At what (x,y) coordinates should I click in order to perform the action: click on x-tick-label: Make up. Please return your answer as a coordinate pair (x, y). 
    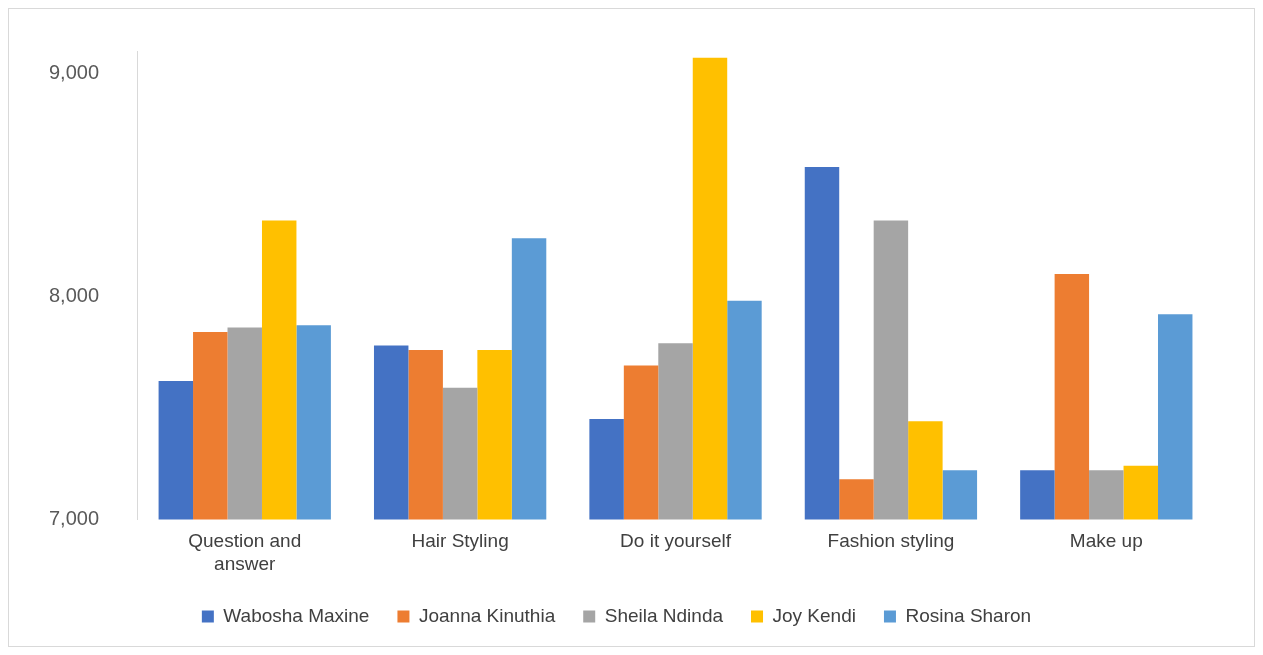
    Looking at the image, I should click on (1106, 541).